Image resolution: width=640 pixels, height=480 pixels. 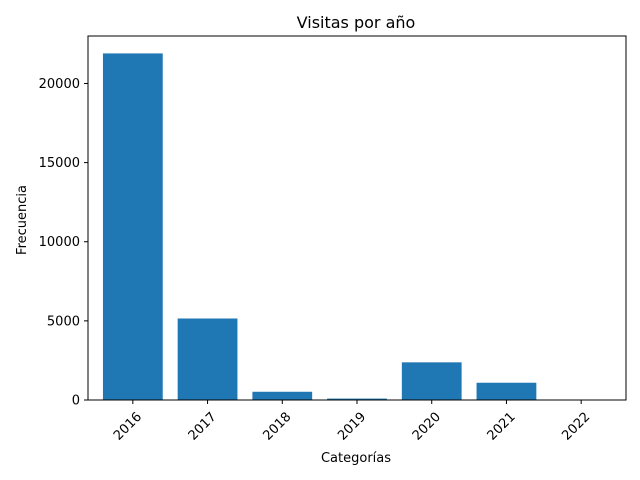 What do you see at coordinates (352, 427) in the screenshot?
I see `x-tick-label-2019: 2019` at bounding box center [352, 427].